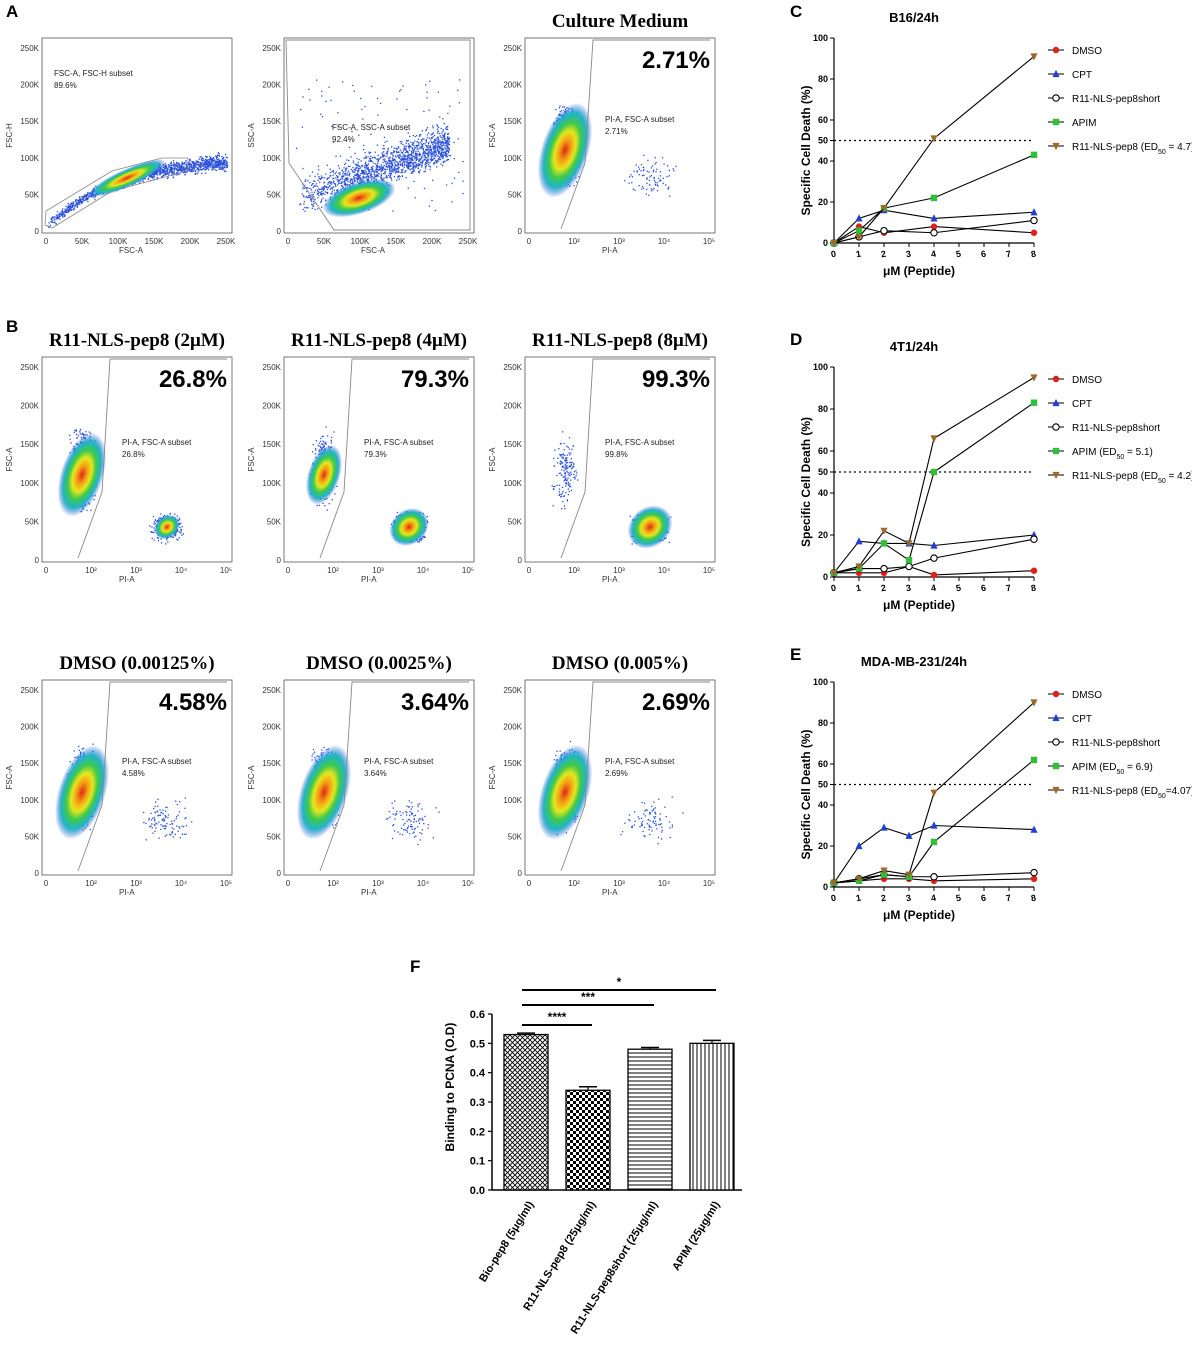  What do you see at coordinates (796, 339) in the screenshot?
I see `panel-letter-d: D` at bounding box center [796, 339].